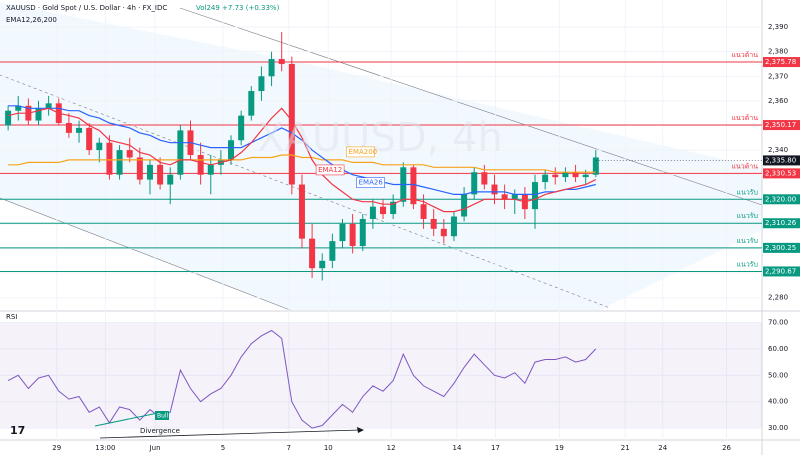  Describe the element at coordinates (126, 419) in the screenshot. I see `divergence-line` at that location.